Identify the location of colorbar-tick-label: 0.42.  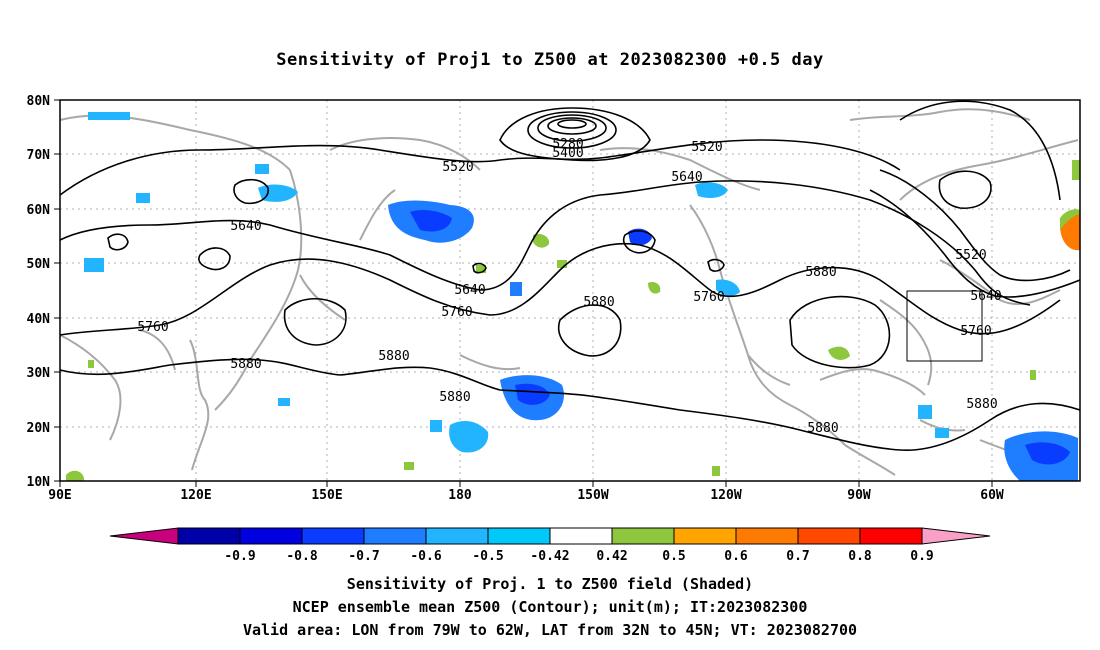
(611, 556).